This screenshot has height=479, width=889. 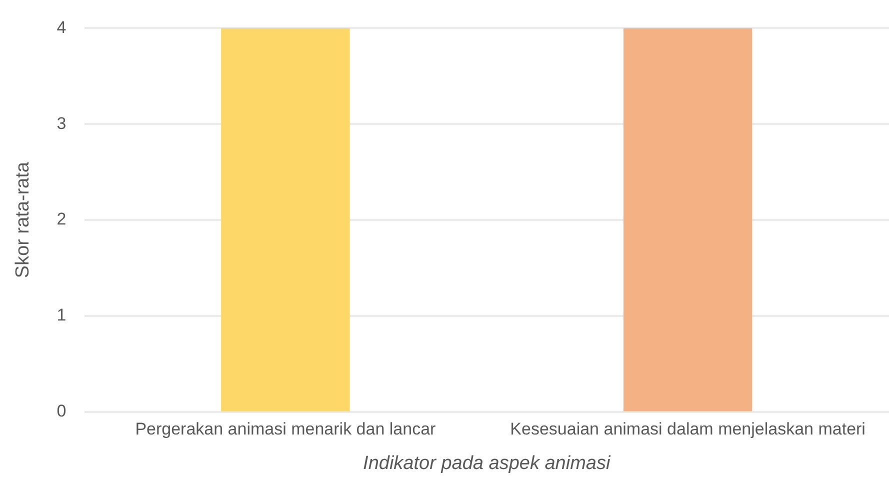 I want to click on y-axis-title: Skor rata-rata, so click(x=23, y=219).